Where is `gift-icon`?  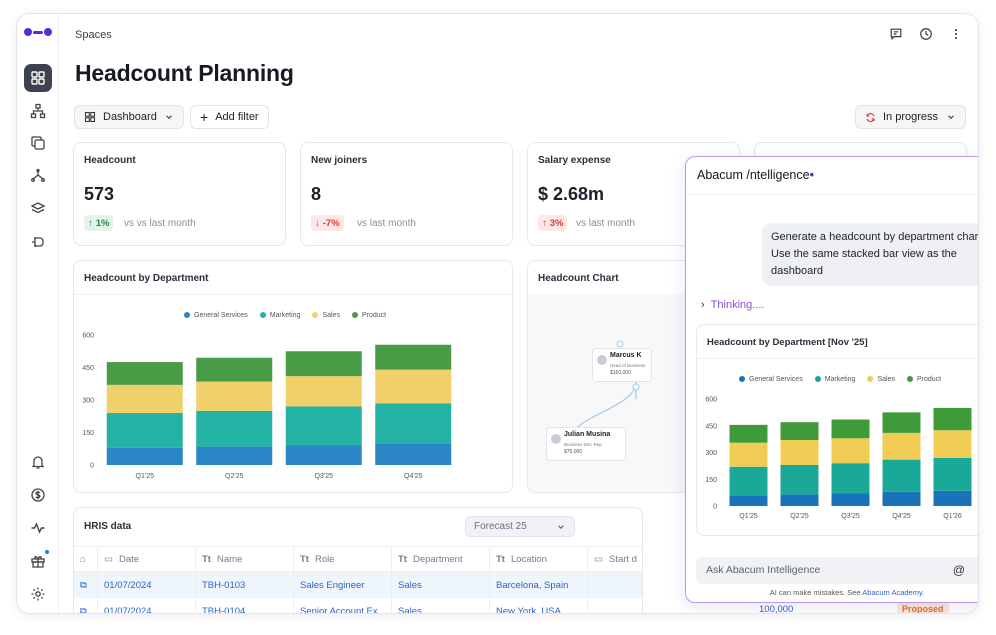
gift-icon is located at coordinates (38, 562).